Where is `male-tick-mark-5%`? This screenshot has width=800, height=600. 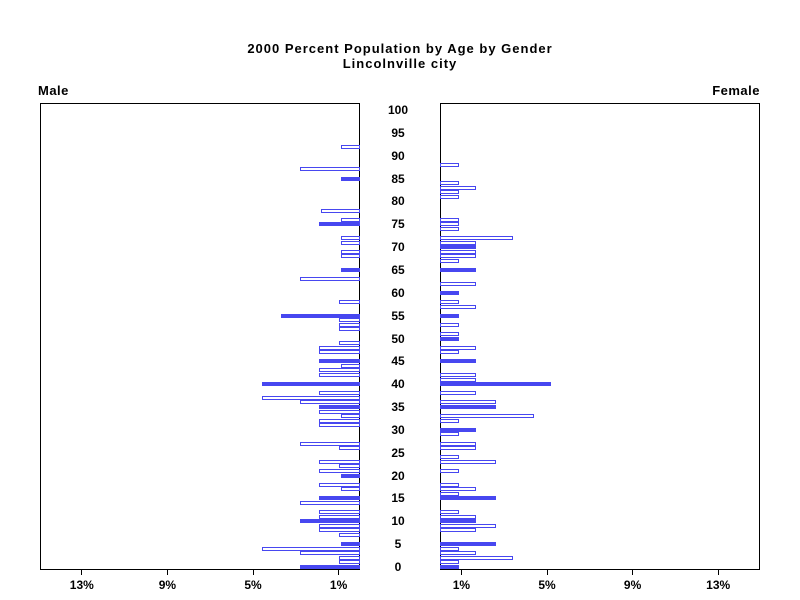
male-tick-mark-5% is located at coordinates (253, 572).